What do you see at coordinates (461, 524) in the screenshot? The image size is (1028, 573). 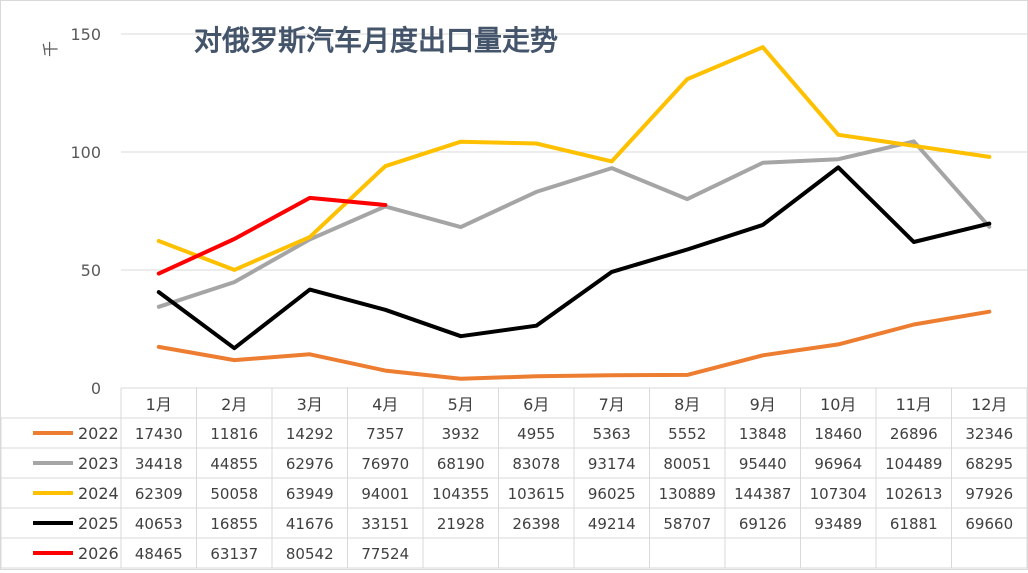 I see `data-cell: 21928` at bounding box center [461, 524].